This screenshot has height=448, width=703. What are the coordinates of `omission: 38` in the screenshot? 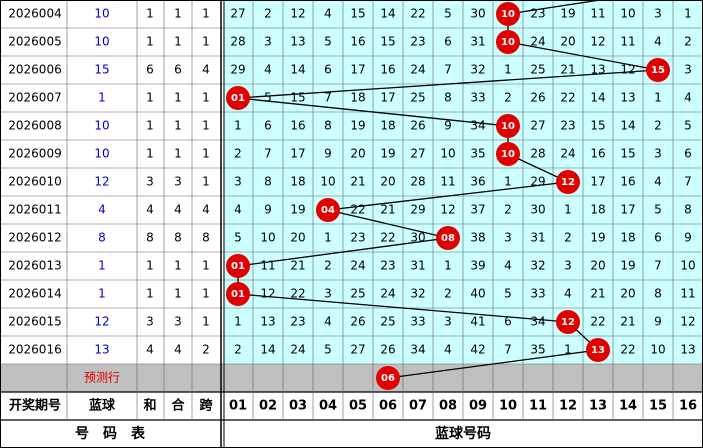 It's located at (477, 238).